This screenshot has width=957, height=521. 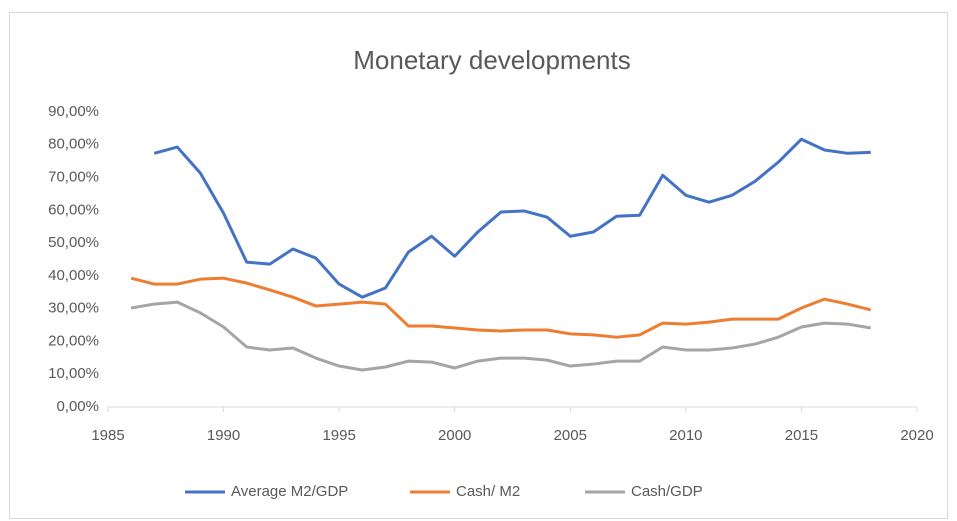 What do you see at coordinates (667, 491) in the screenshot?
I see `legend-label: Cash/GDP` at bounding box center [667, 491].